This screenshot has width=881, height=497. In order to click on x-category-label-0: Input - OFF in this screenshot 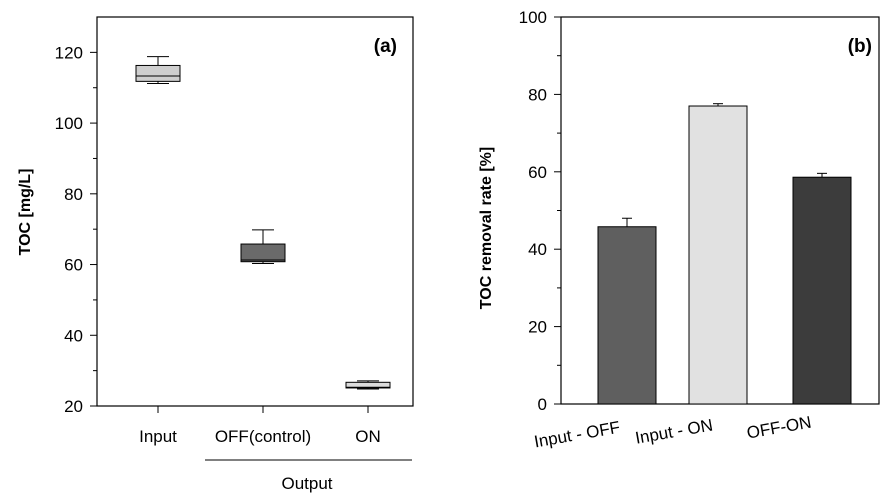, I will do `click(577, 435)`.